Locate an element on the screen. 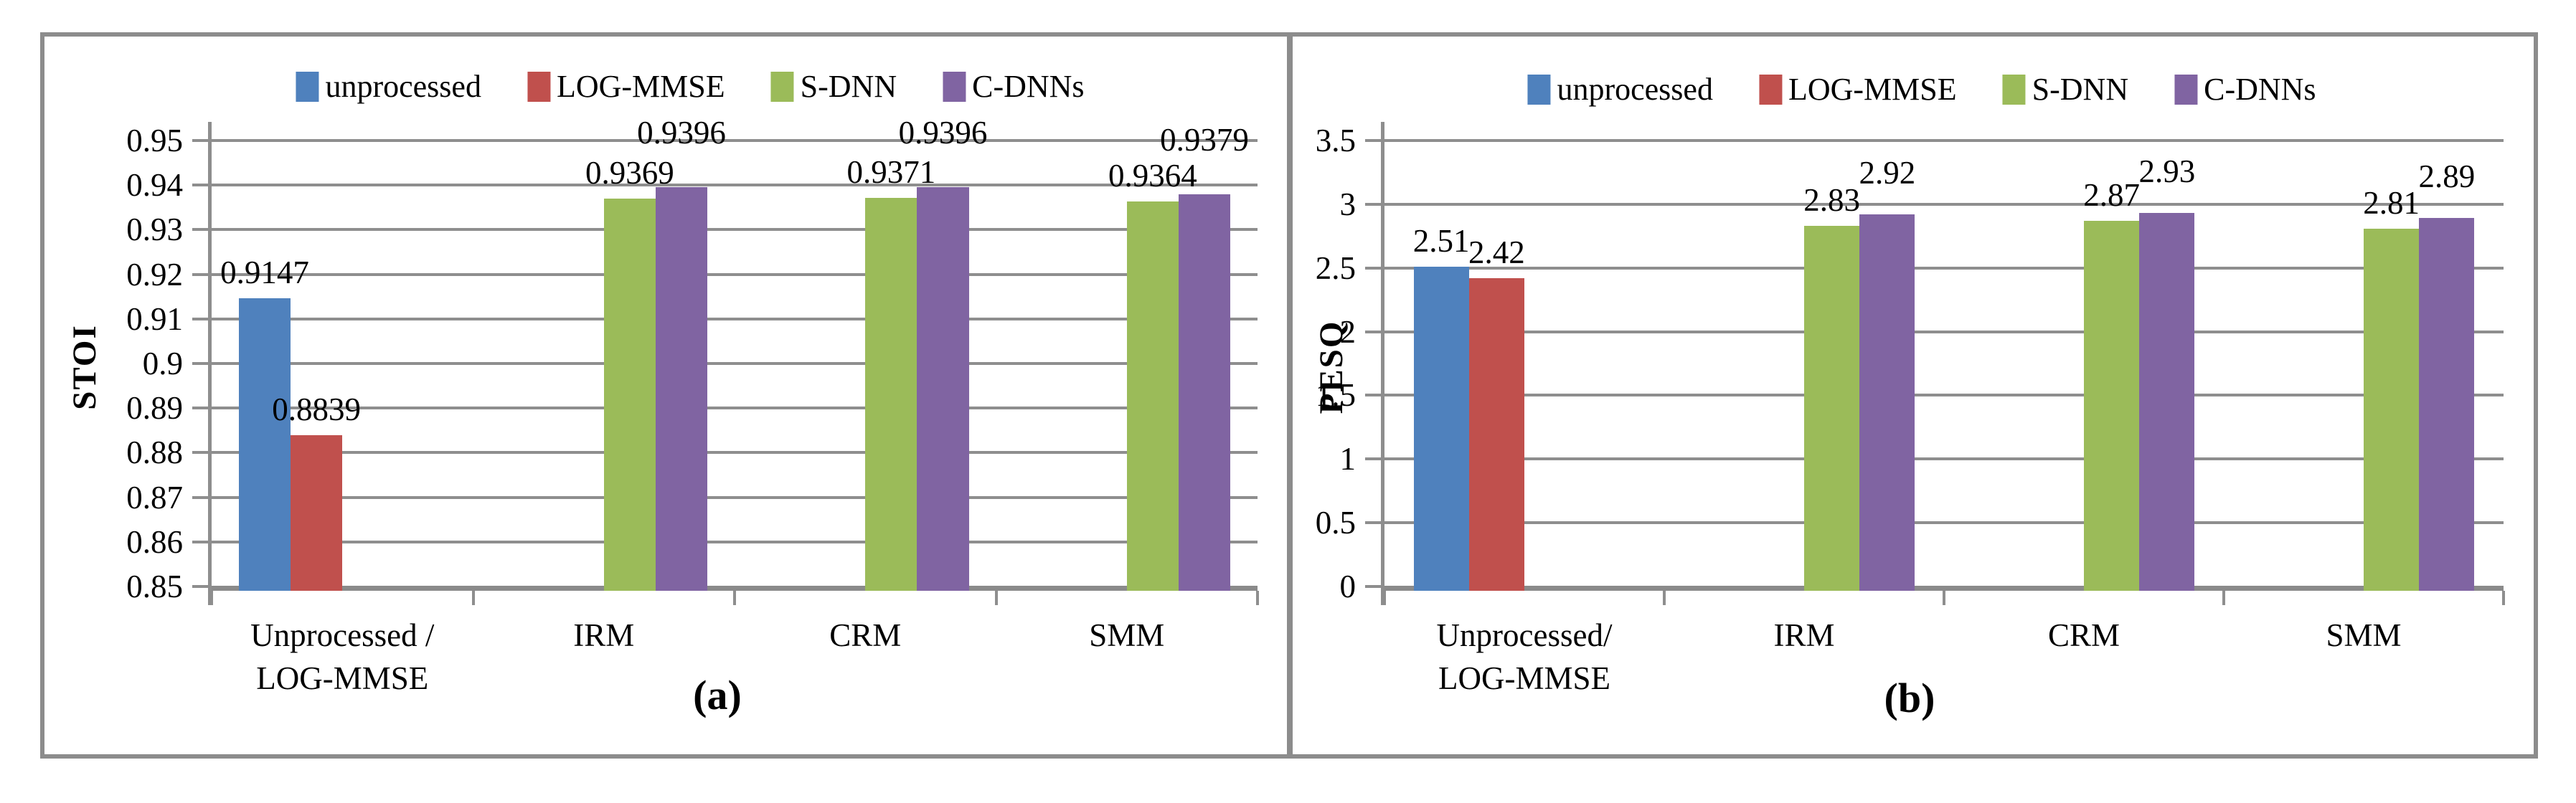 Image resolution: width=2576 pixels, height=803 pixels. bar-value-label: 0.9147 is located at coordinates (264, 272).